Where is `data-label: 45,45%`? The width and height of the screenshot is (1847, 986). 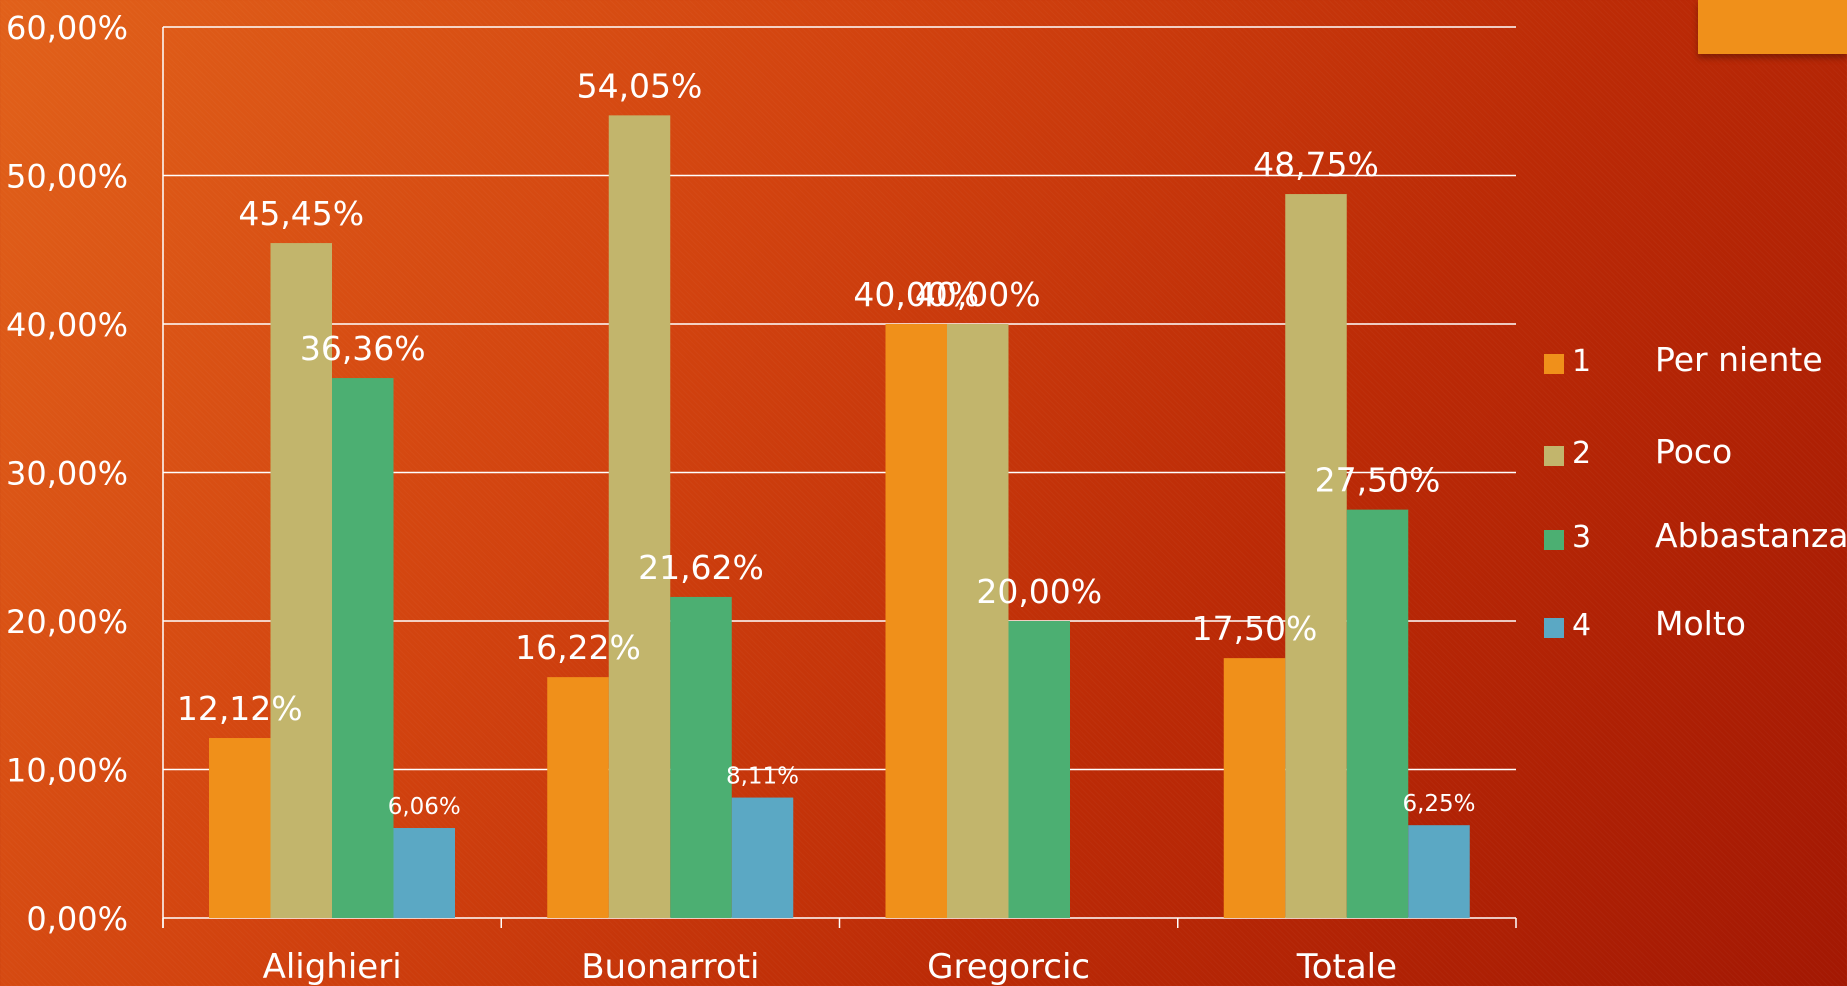 data-label: 45,45% is located at coordinates (301, 213).